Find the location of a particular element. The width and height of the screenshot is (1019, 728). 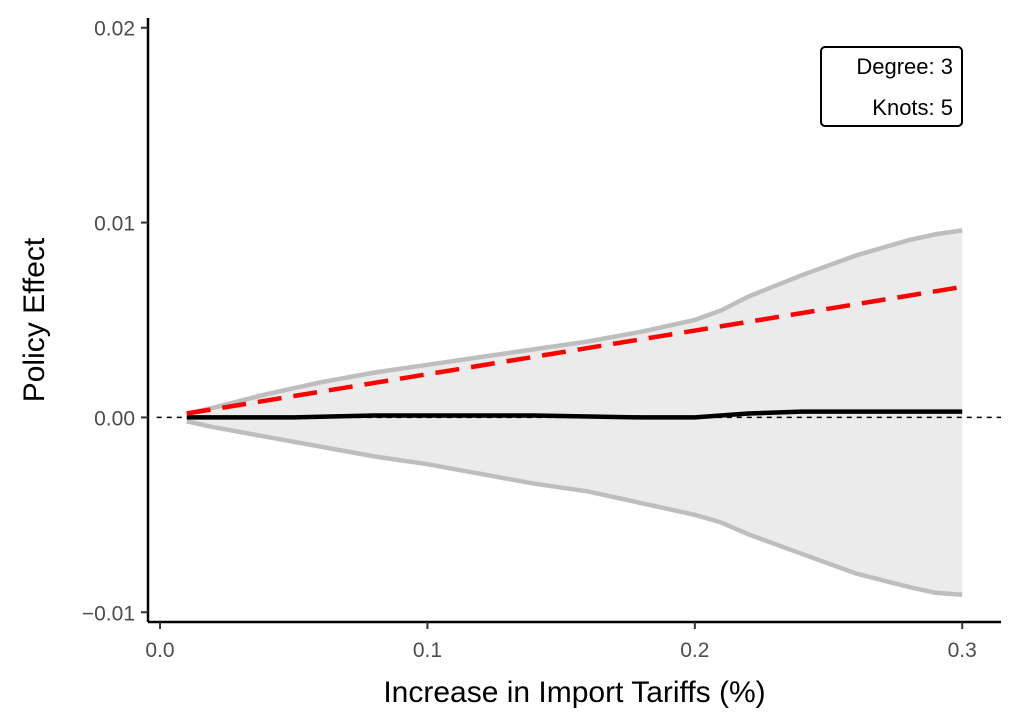

annotation-box-frame is located at coordinates (891, 86).